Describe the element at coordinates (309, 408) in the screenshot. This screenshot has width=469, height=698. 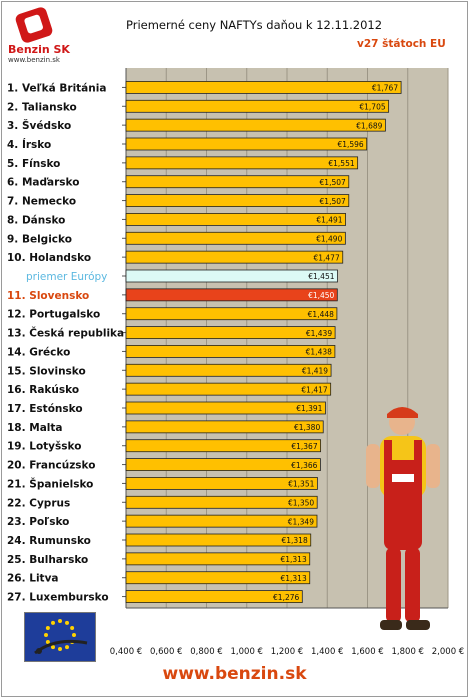
I see `value-label-17: €1,391` at that location.